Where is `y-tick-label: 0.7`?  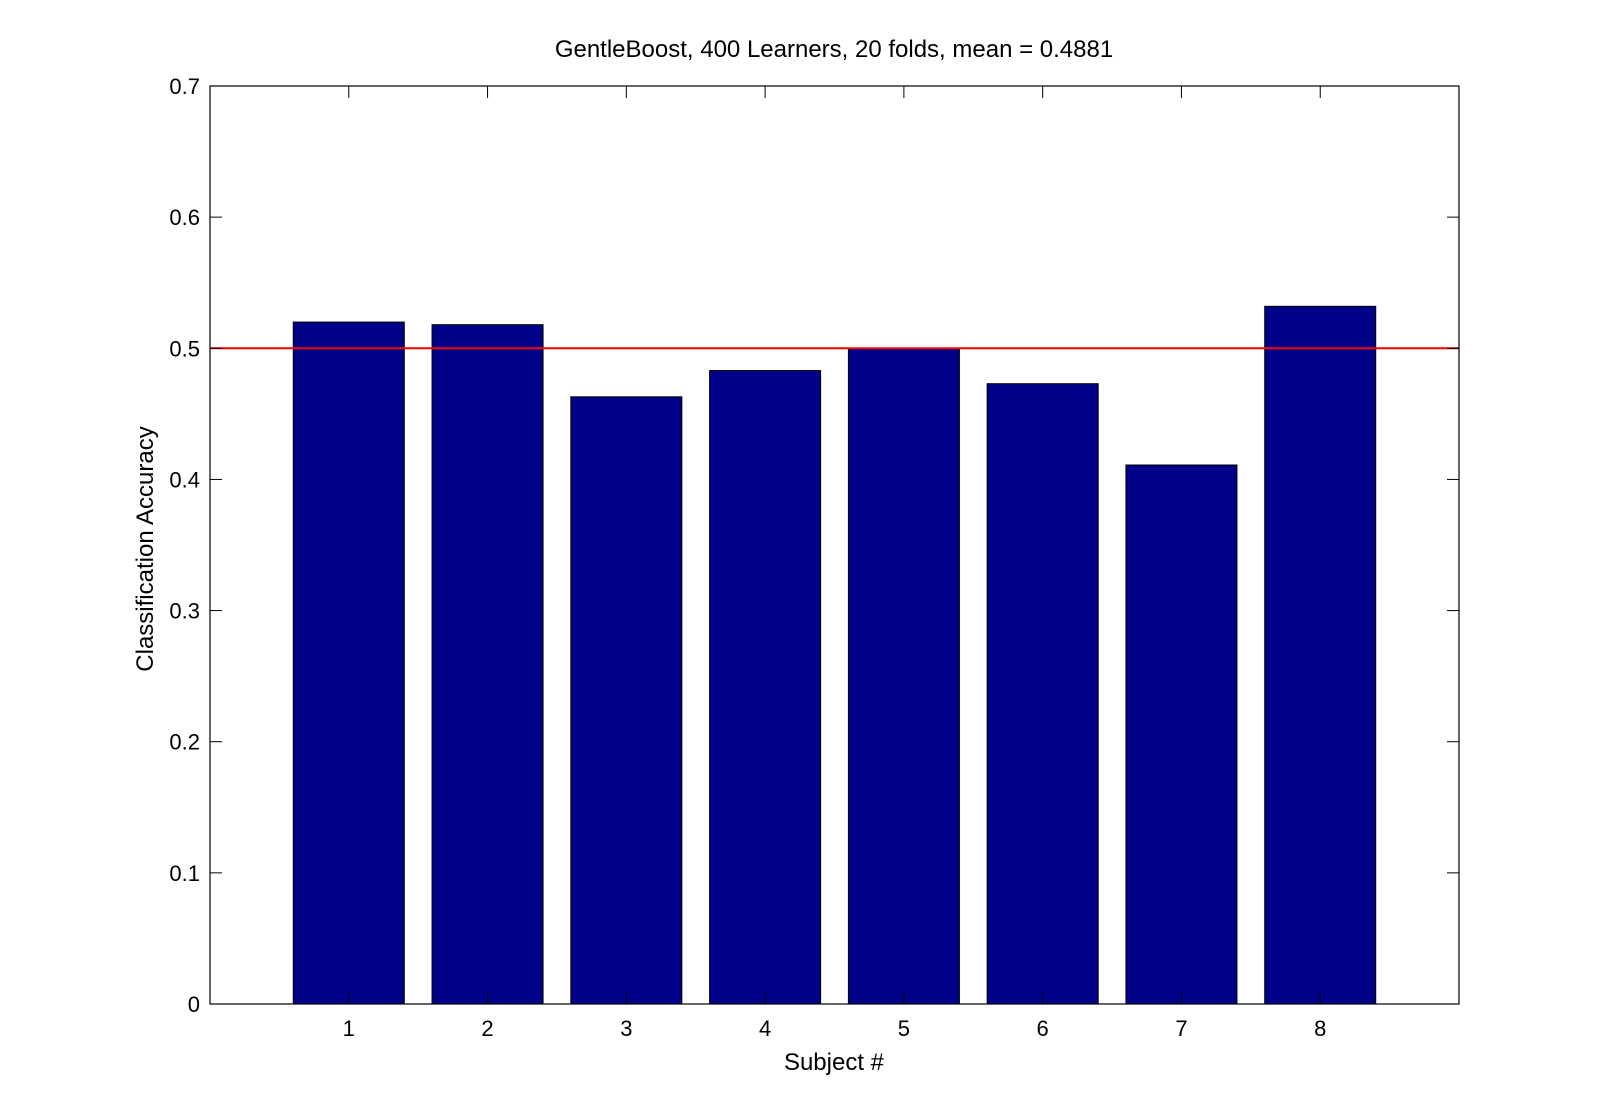 y-tick-label: 0.7 is located at coordinates (184, 86).